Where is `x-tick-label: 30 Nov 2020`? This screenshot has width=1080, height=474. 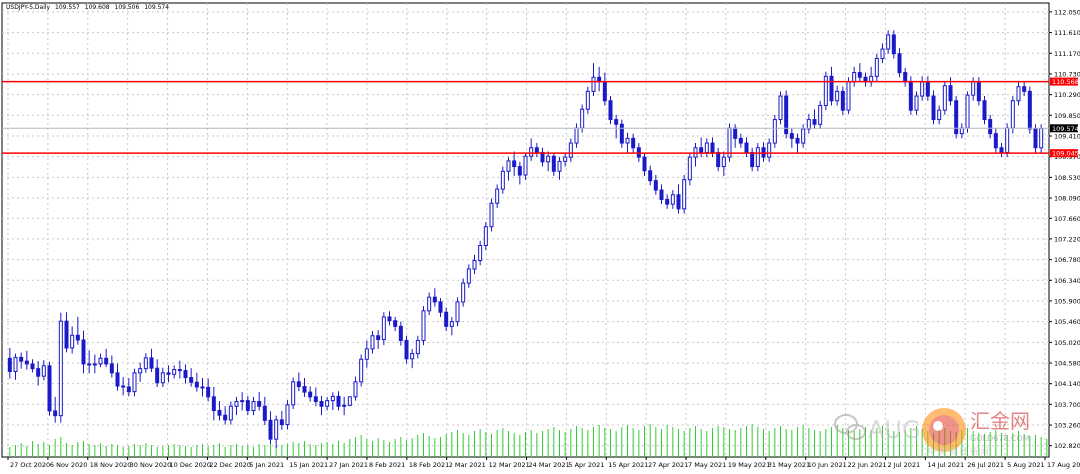
x-tick-label: 30 Nov 2020 is located at coordinates (151, 465).